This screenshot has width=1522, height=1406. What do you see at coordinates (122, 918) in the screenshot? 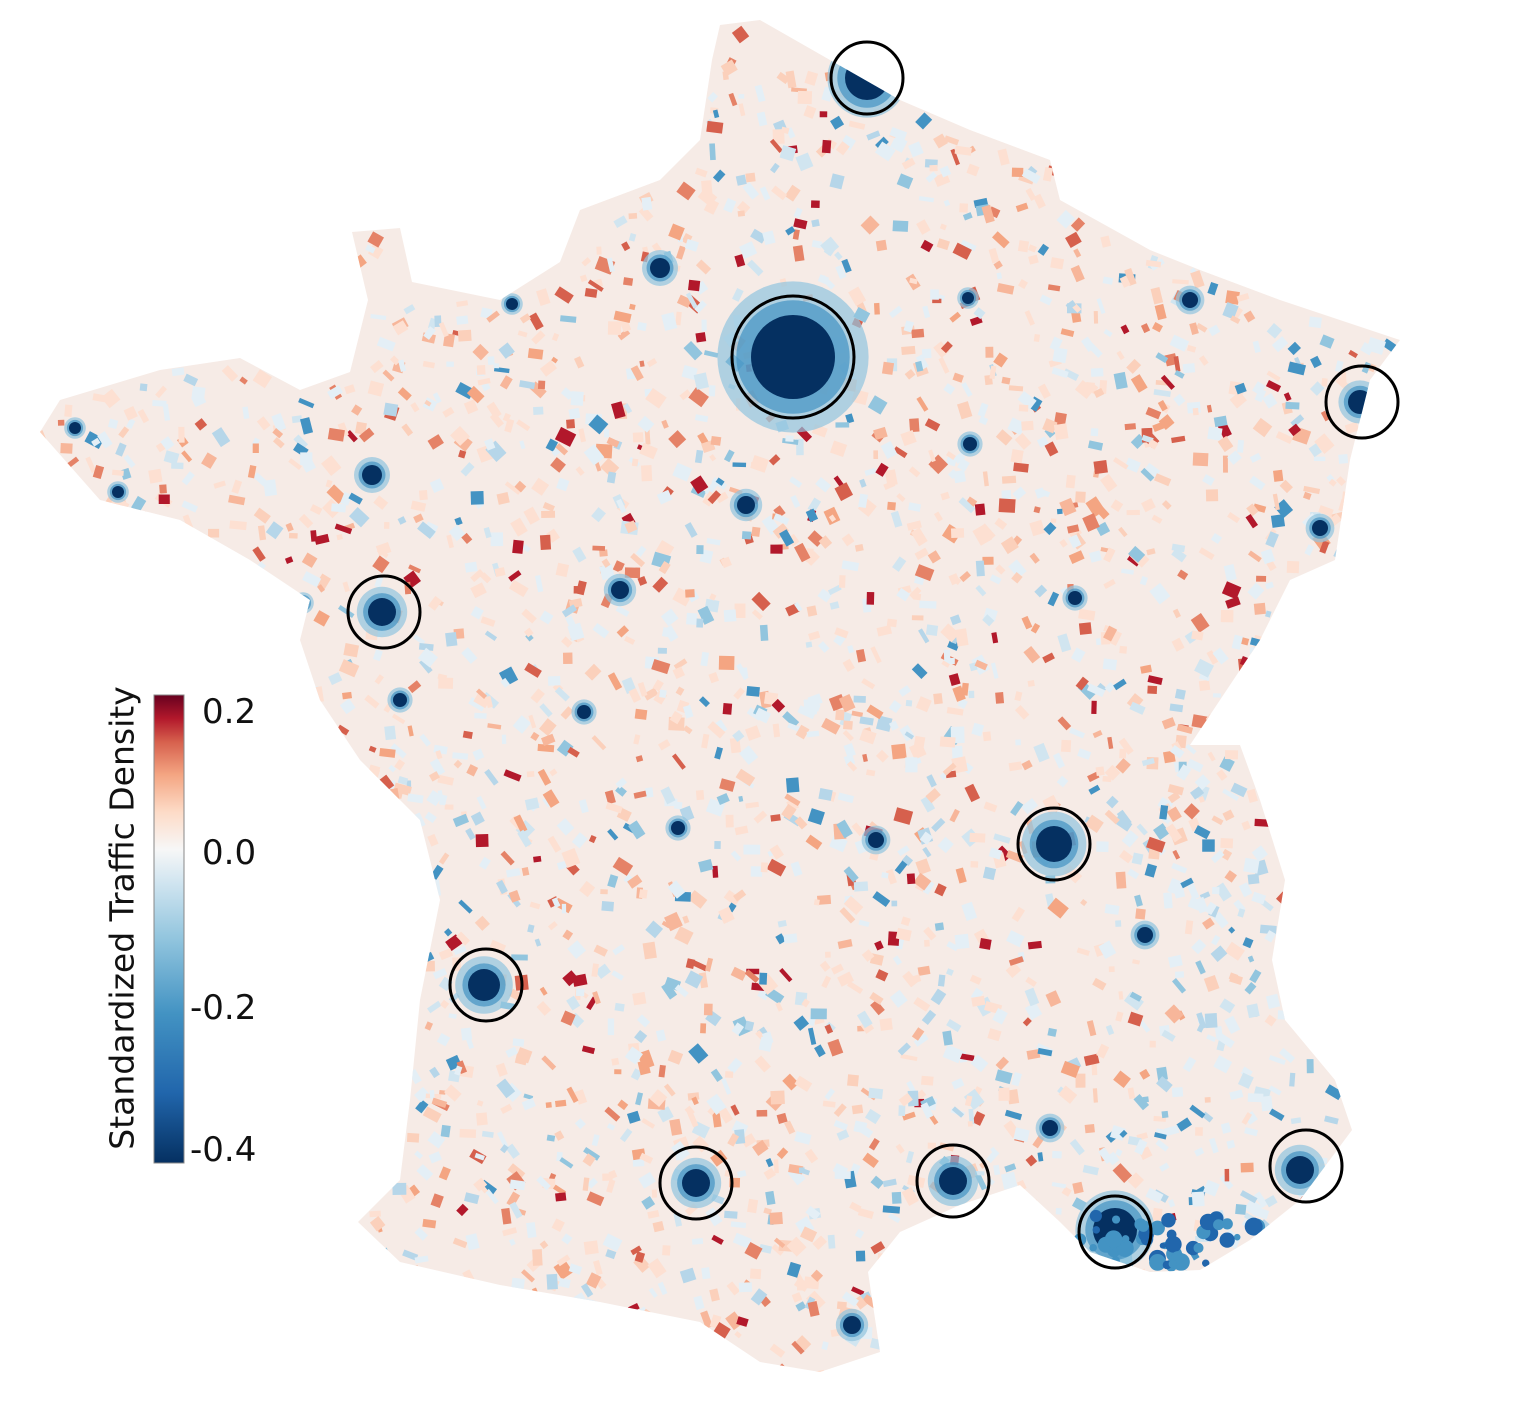
I see `colorbar-label: Standardized Traffic Density` at bounding box center [122, 918].